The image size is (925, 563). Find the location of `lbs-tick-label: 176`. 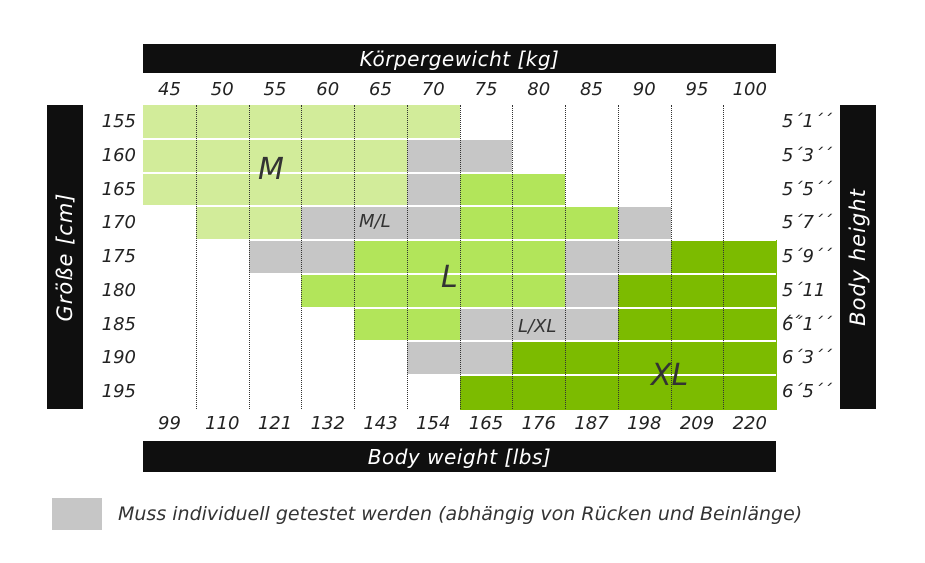

lbs-tick-label: 176 is located at coordinates (538, 423).